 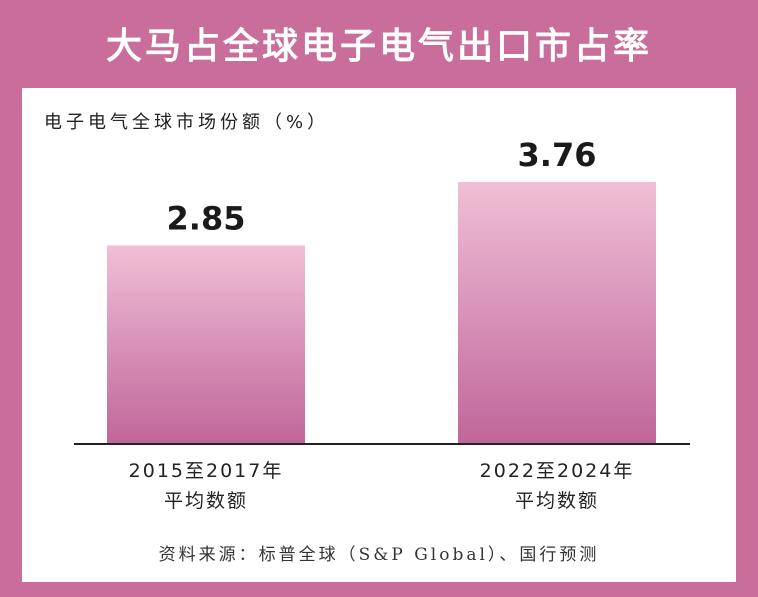 What do you see at coordinates (557, 155) in the screenshot?
I see `bar-value-label: 3.76` at bounding box center [557, 155].